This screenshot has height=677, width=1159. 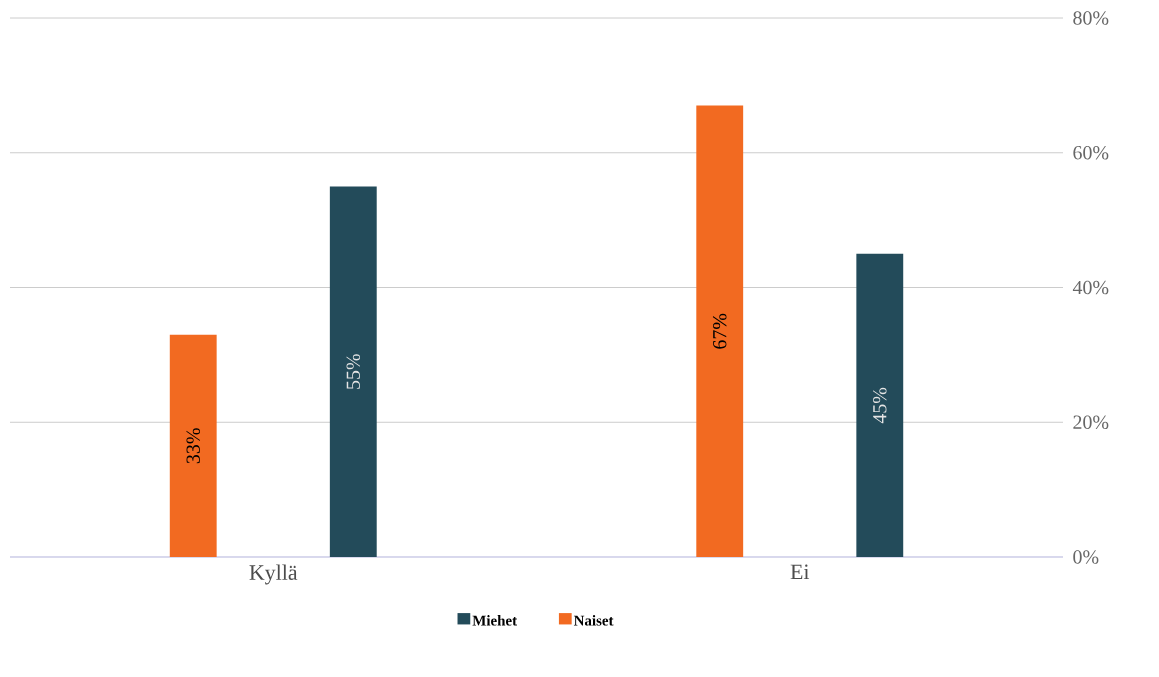 I want to click on data-label: 67%, so click(x=719, y=331).